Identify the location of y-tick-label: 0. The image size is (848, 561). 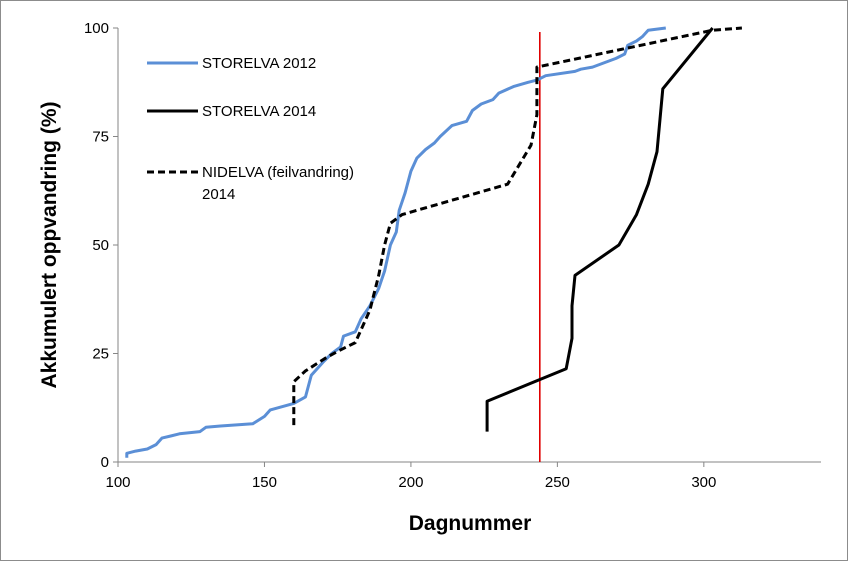
(105, 462).